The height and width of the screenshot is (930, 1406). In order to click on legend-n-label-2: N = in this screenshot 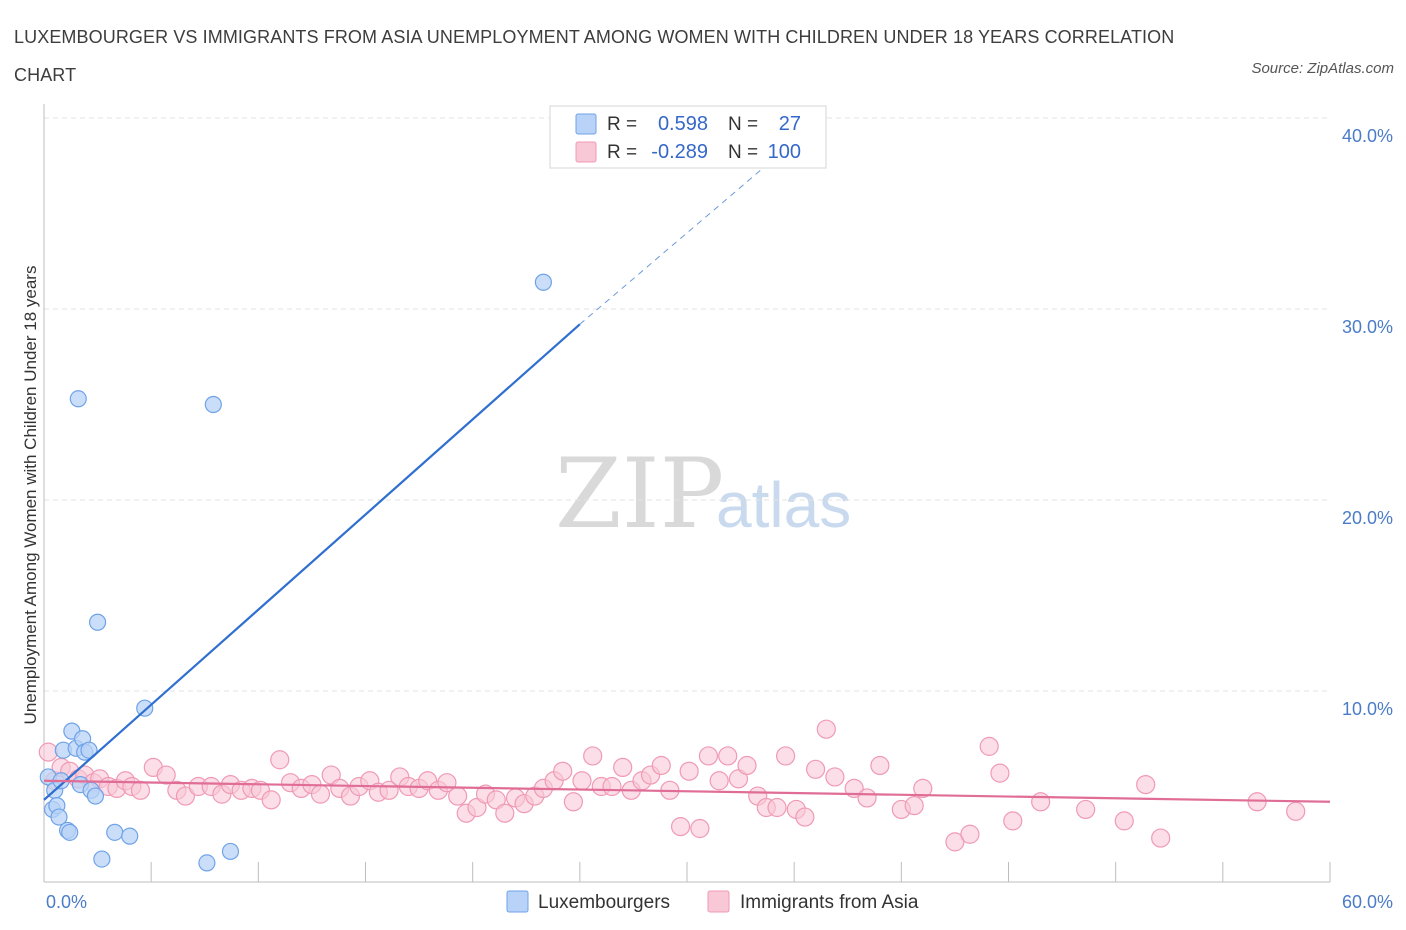, I will do `click(743, 152)`.